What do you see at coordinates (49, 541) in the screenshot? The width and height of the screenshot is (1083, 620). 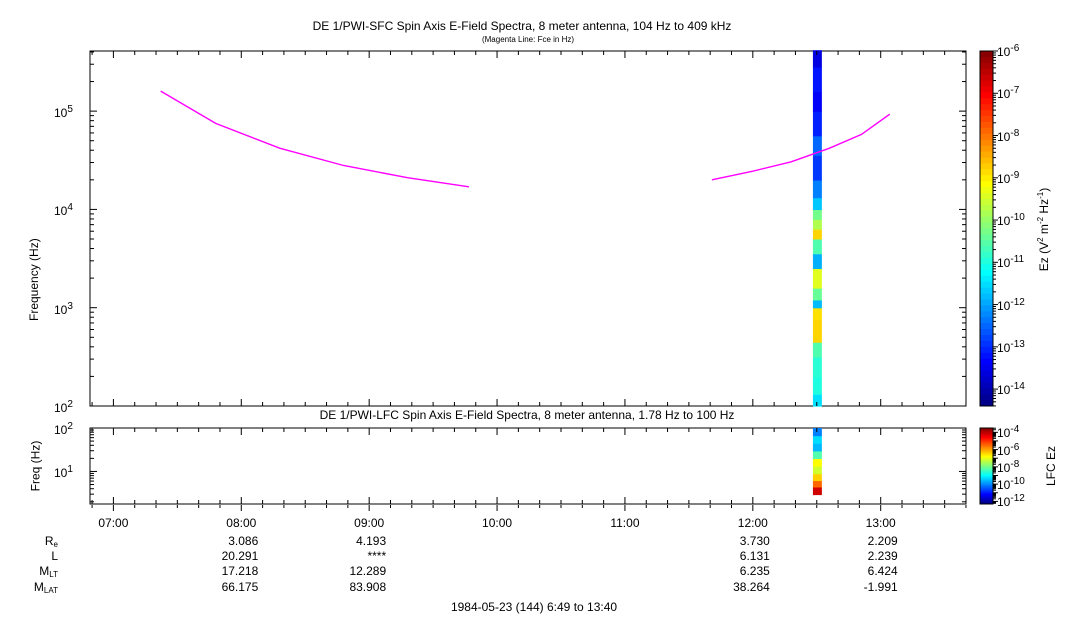 I see `ephemeris-label-main: R` at bounding box center [49, 541].